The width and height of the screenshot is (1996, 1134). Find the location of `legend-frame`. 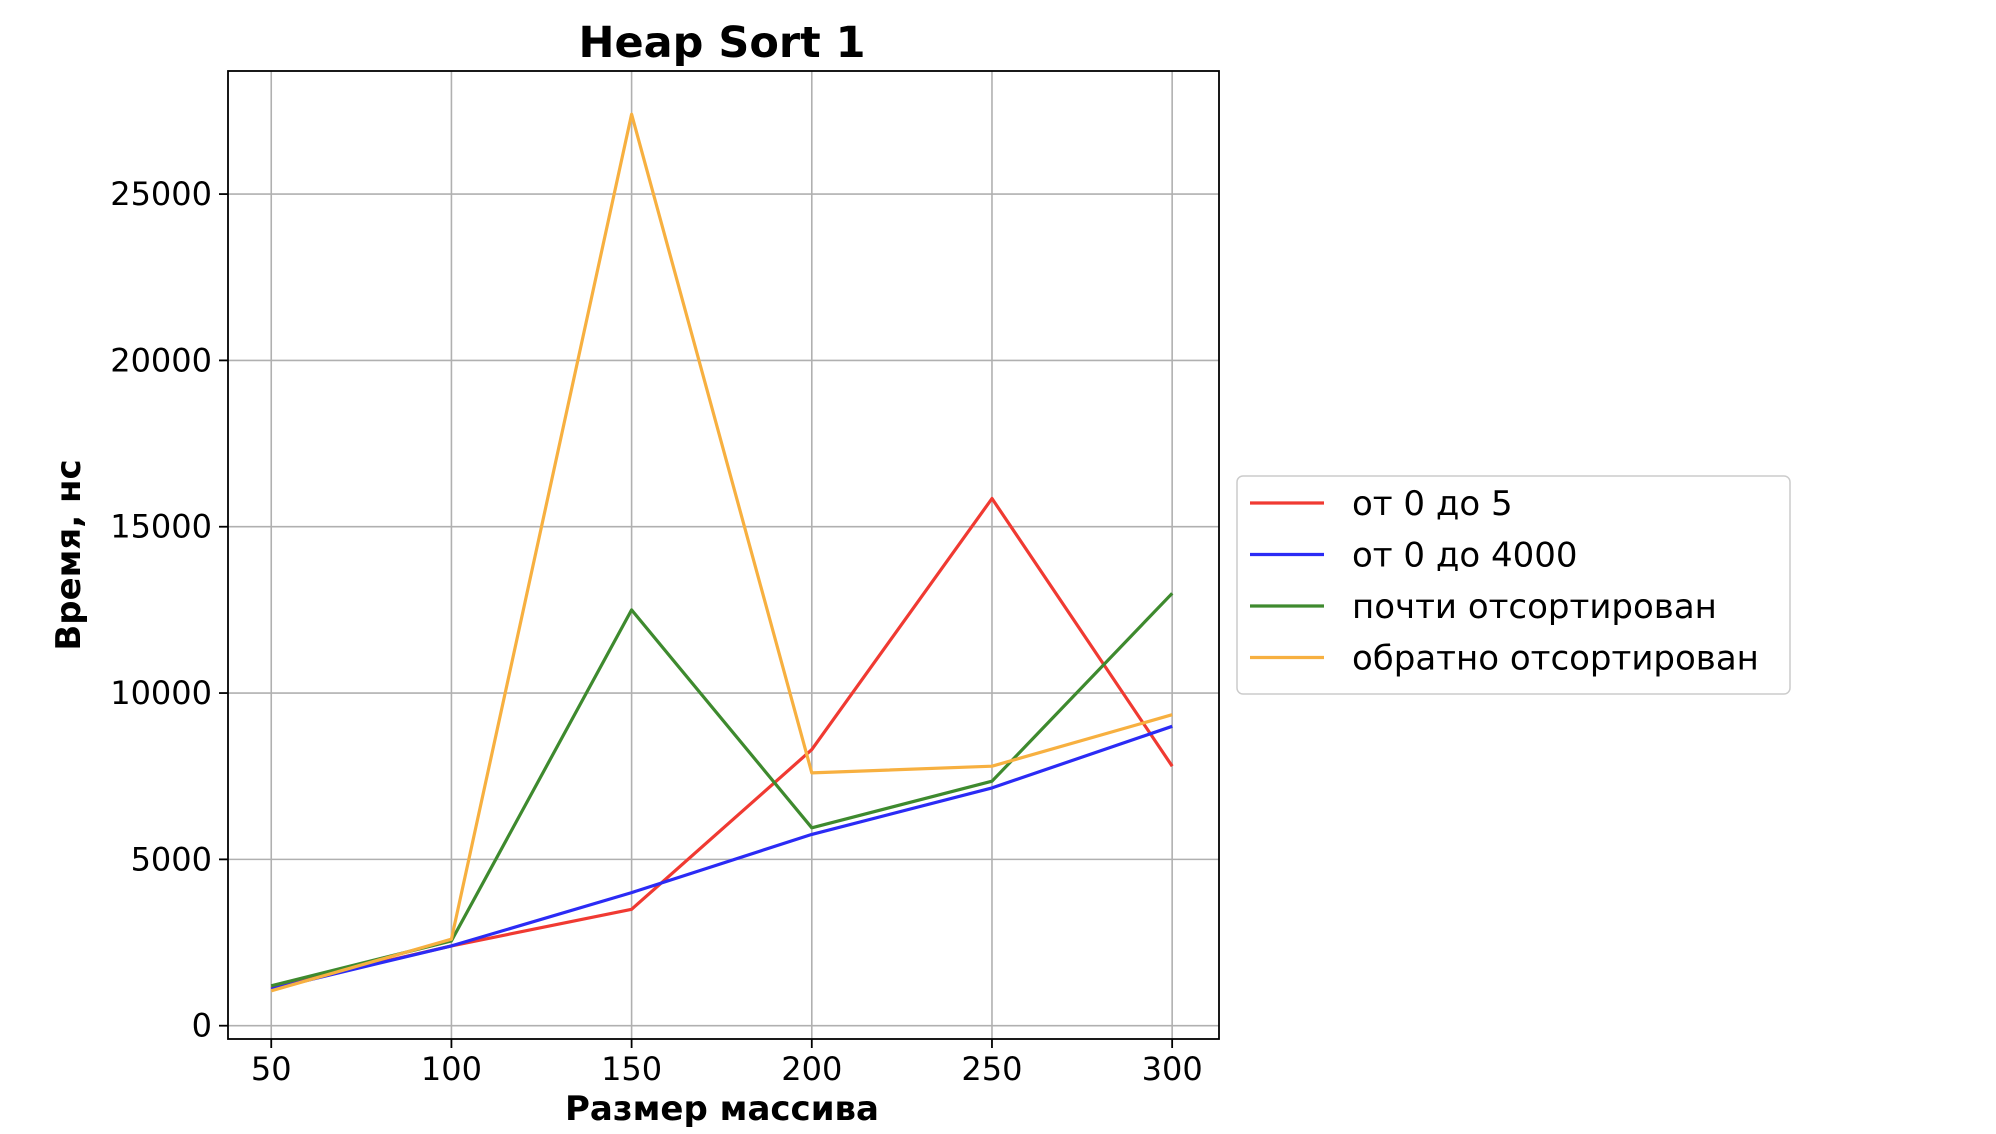

legend-frame is located at coordinates (1513, 585).